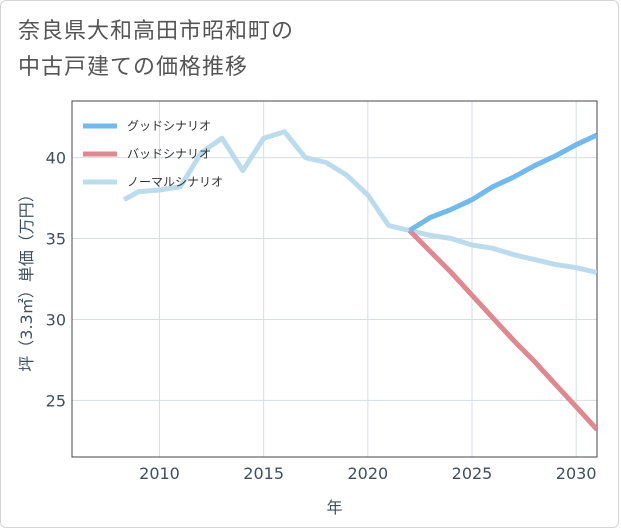 The image size is (621, 530). Describe the element at coordinates (156, 50) in the screenshot. I see `chart-title: 奈良県大和高田市昭和町の 中古戸建ての価格推移` at that location.